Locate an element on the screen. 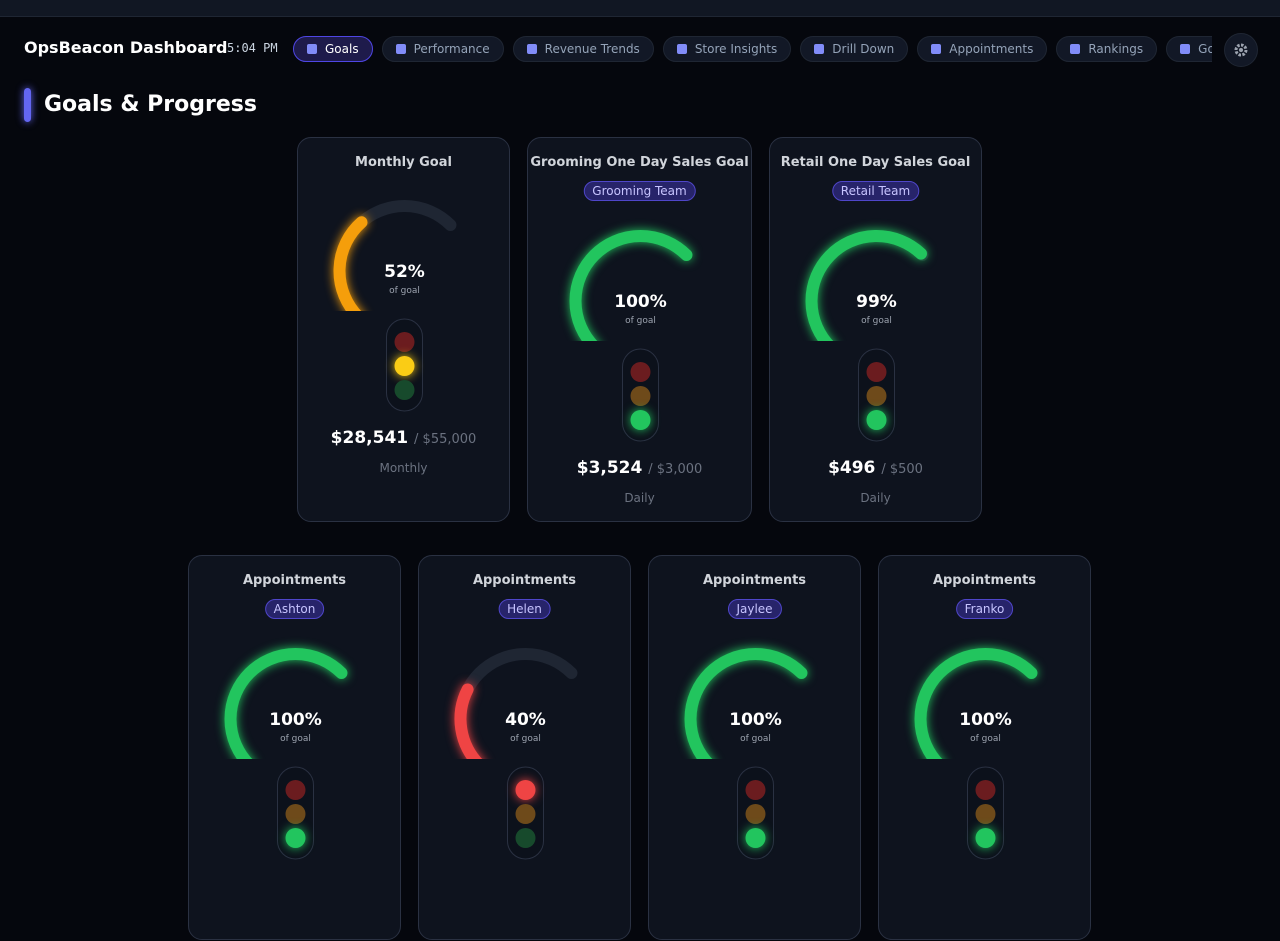 Image resolution: width=1280 pixels, height=941 pixels. card-badge: Grooming Team is located at coordinates (639, 191).